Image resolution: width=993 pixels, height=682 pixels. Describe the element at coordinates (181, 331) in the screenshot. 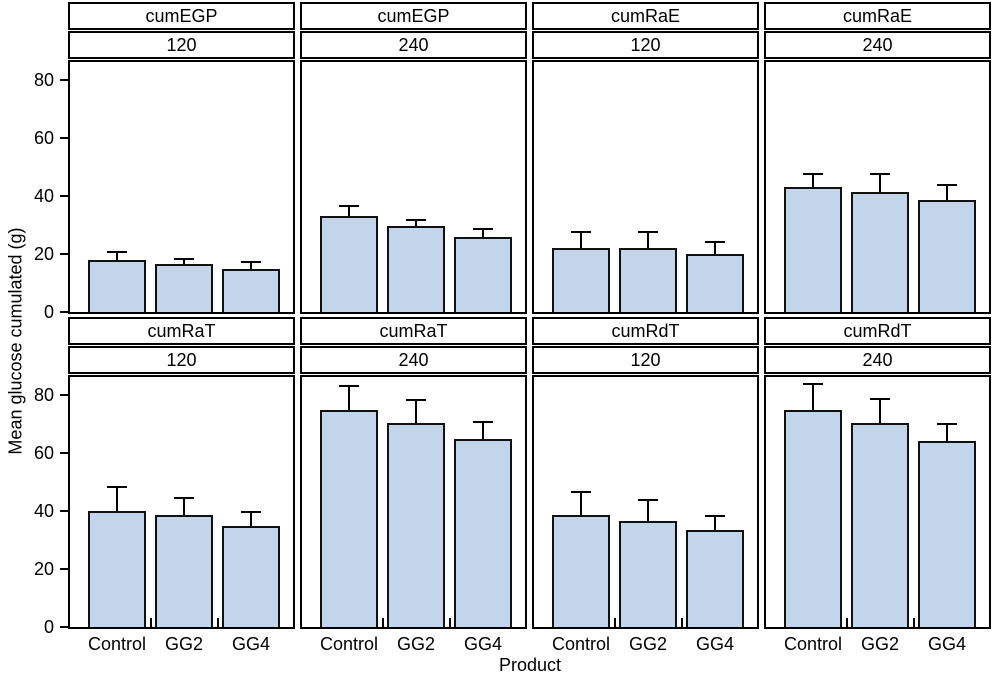

I see `panel-variable-header: cumRaT` at that location.